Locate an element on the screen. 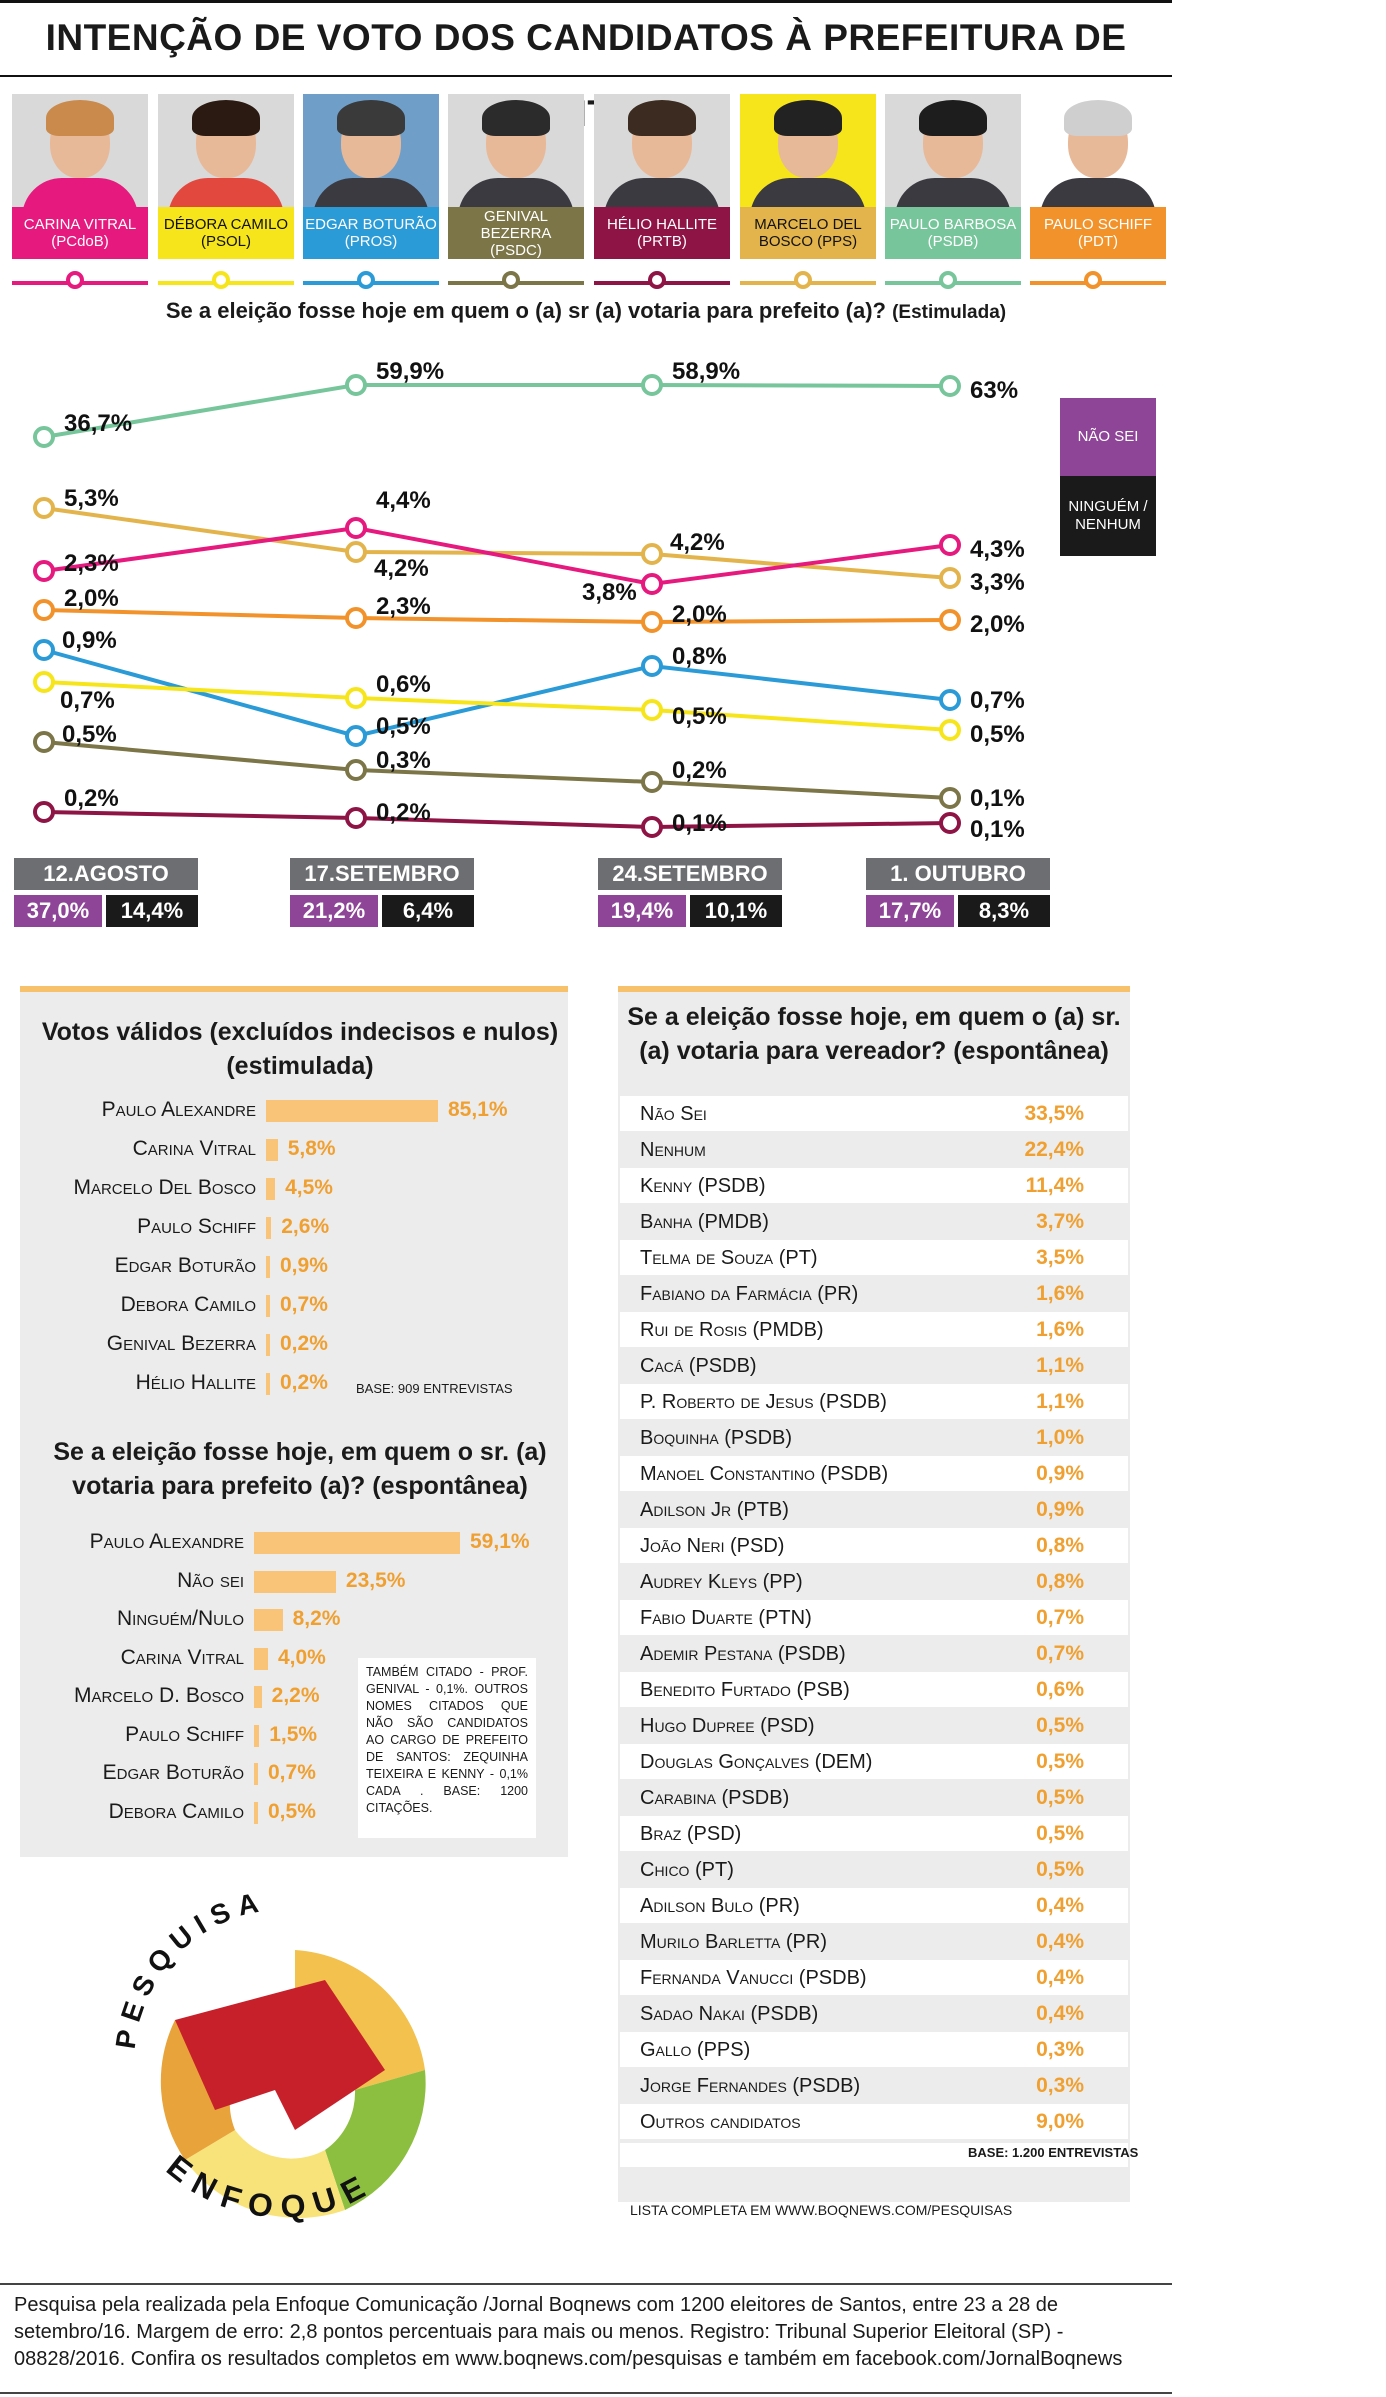 Image resolution: width=1386 pixels, height=2397 pixels. data-label: 4,4% is located at coordinates (403, 500).